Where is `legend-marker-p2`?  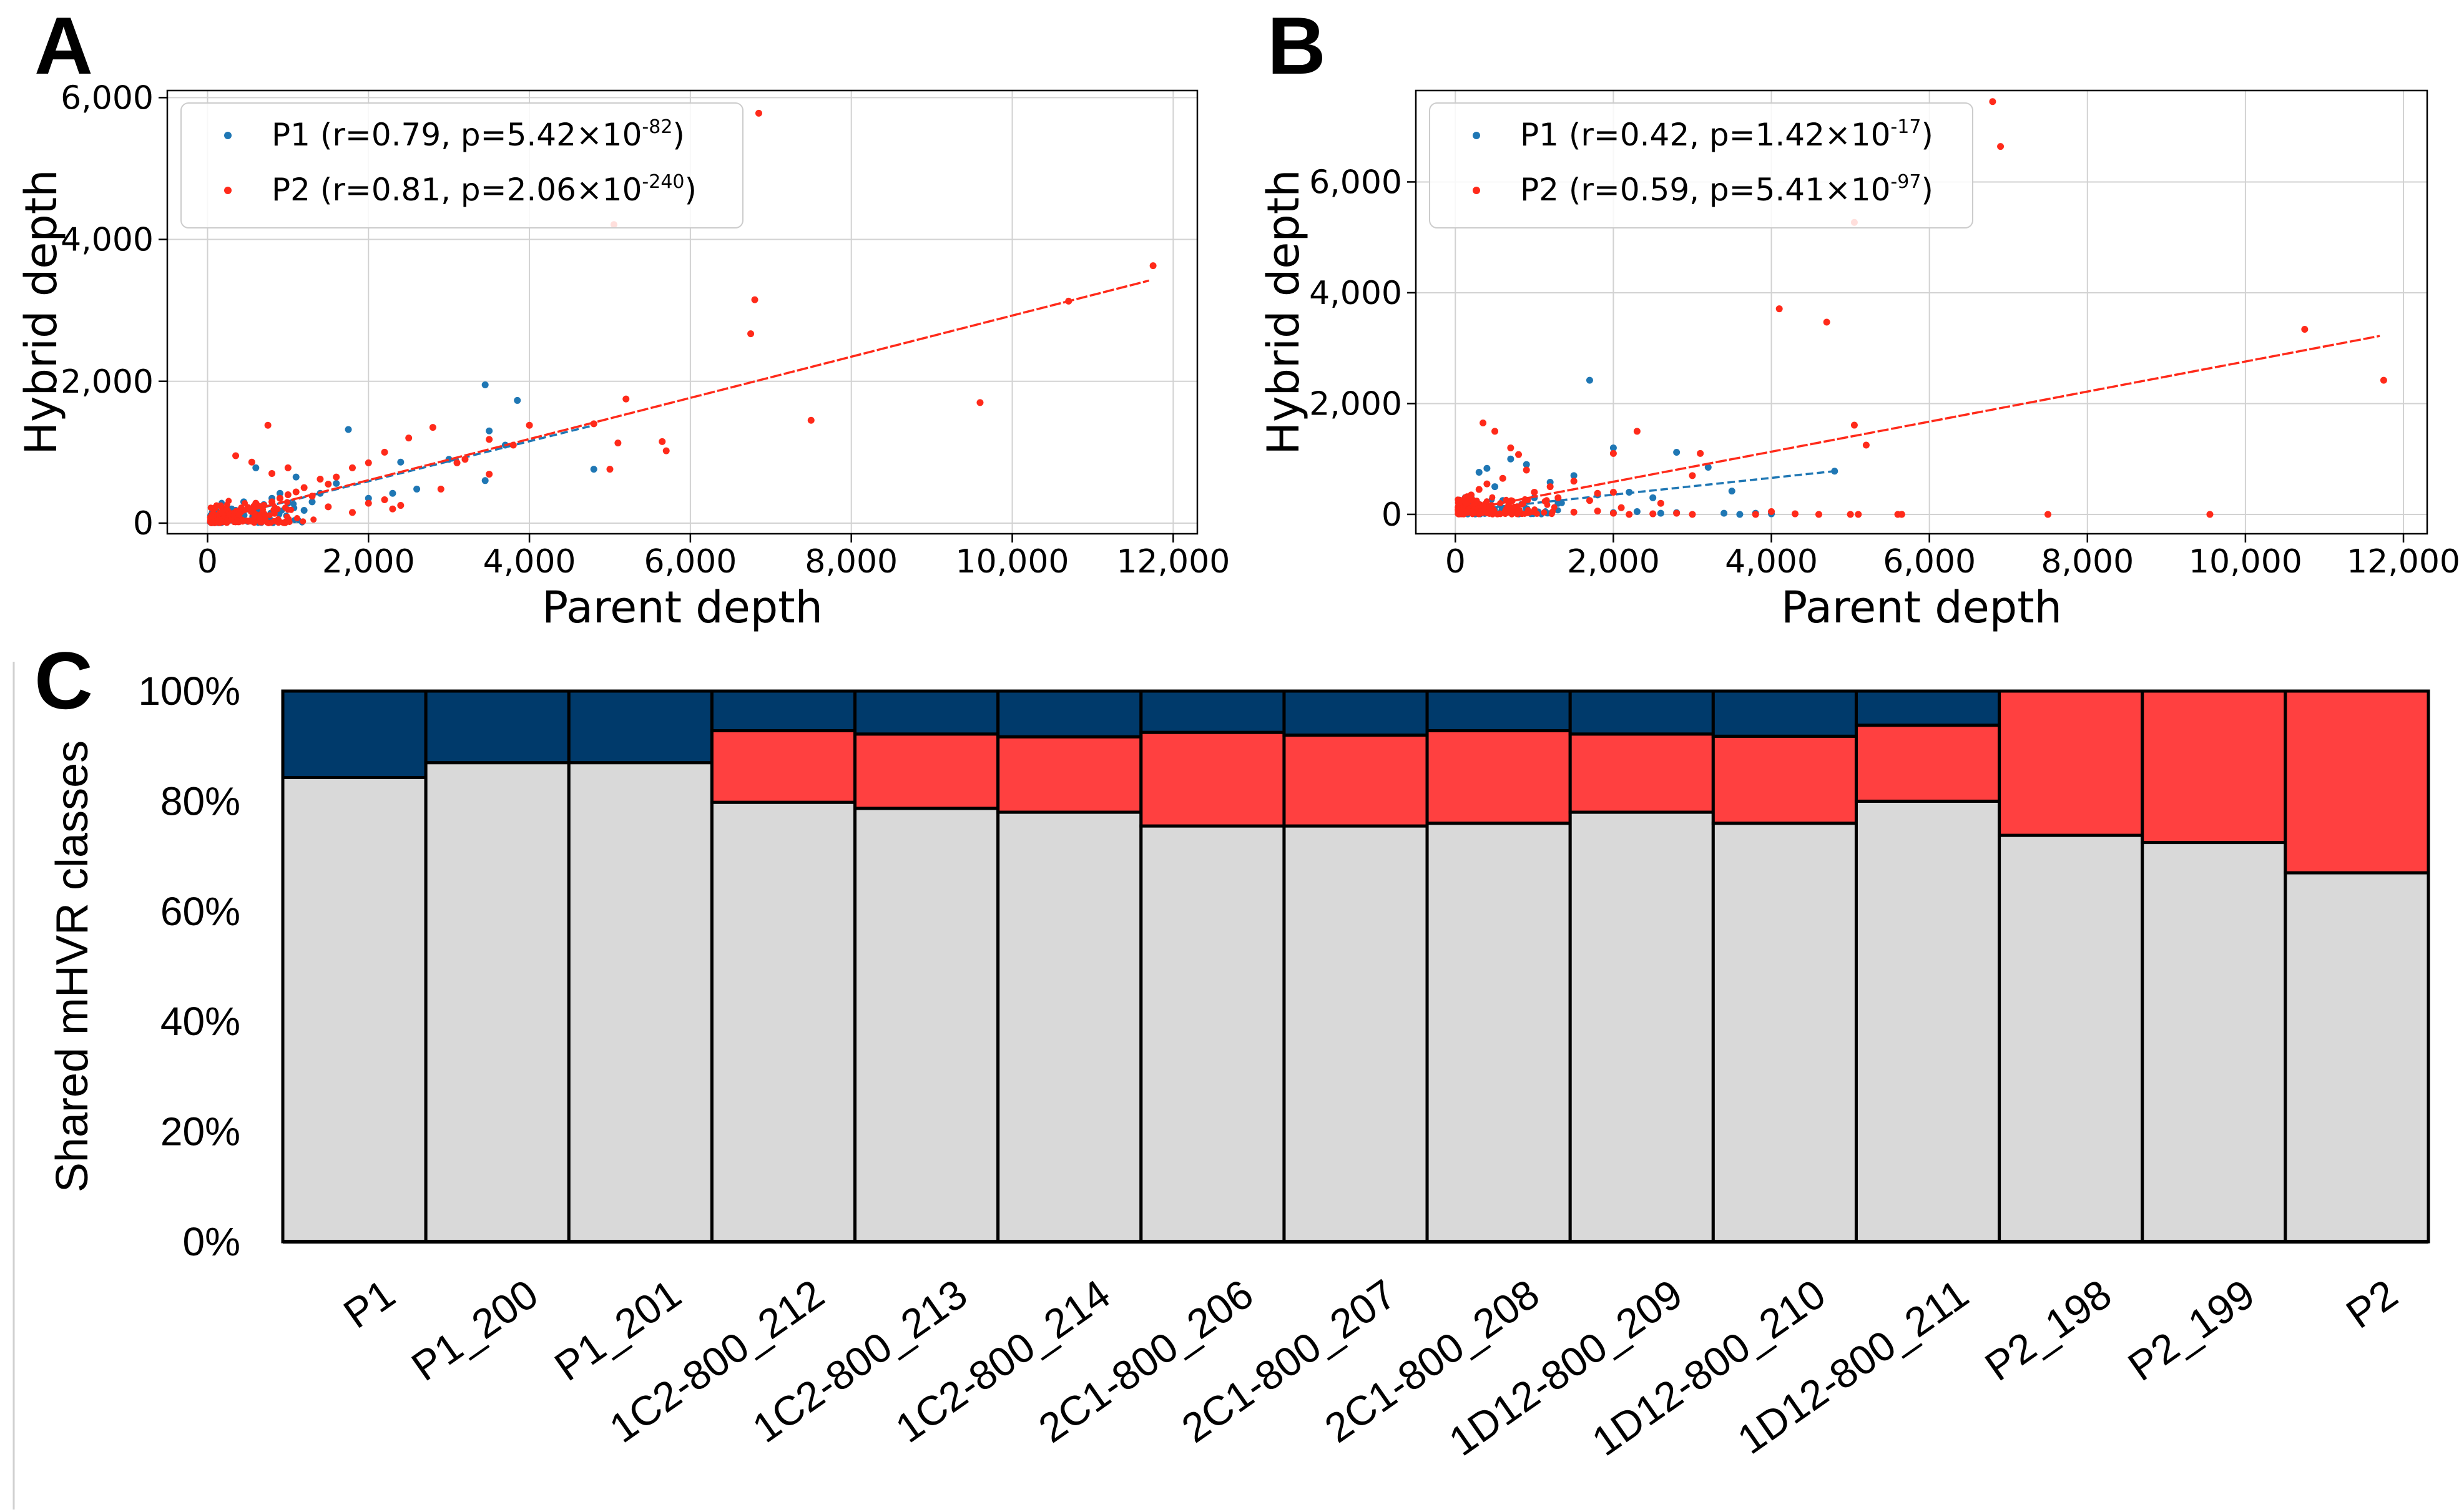 legend-marker-p2 is located at coordinates (228, 190).